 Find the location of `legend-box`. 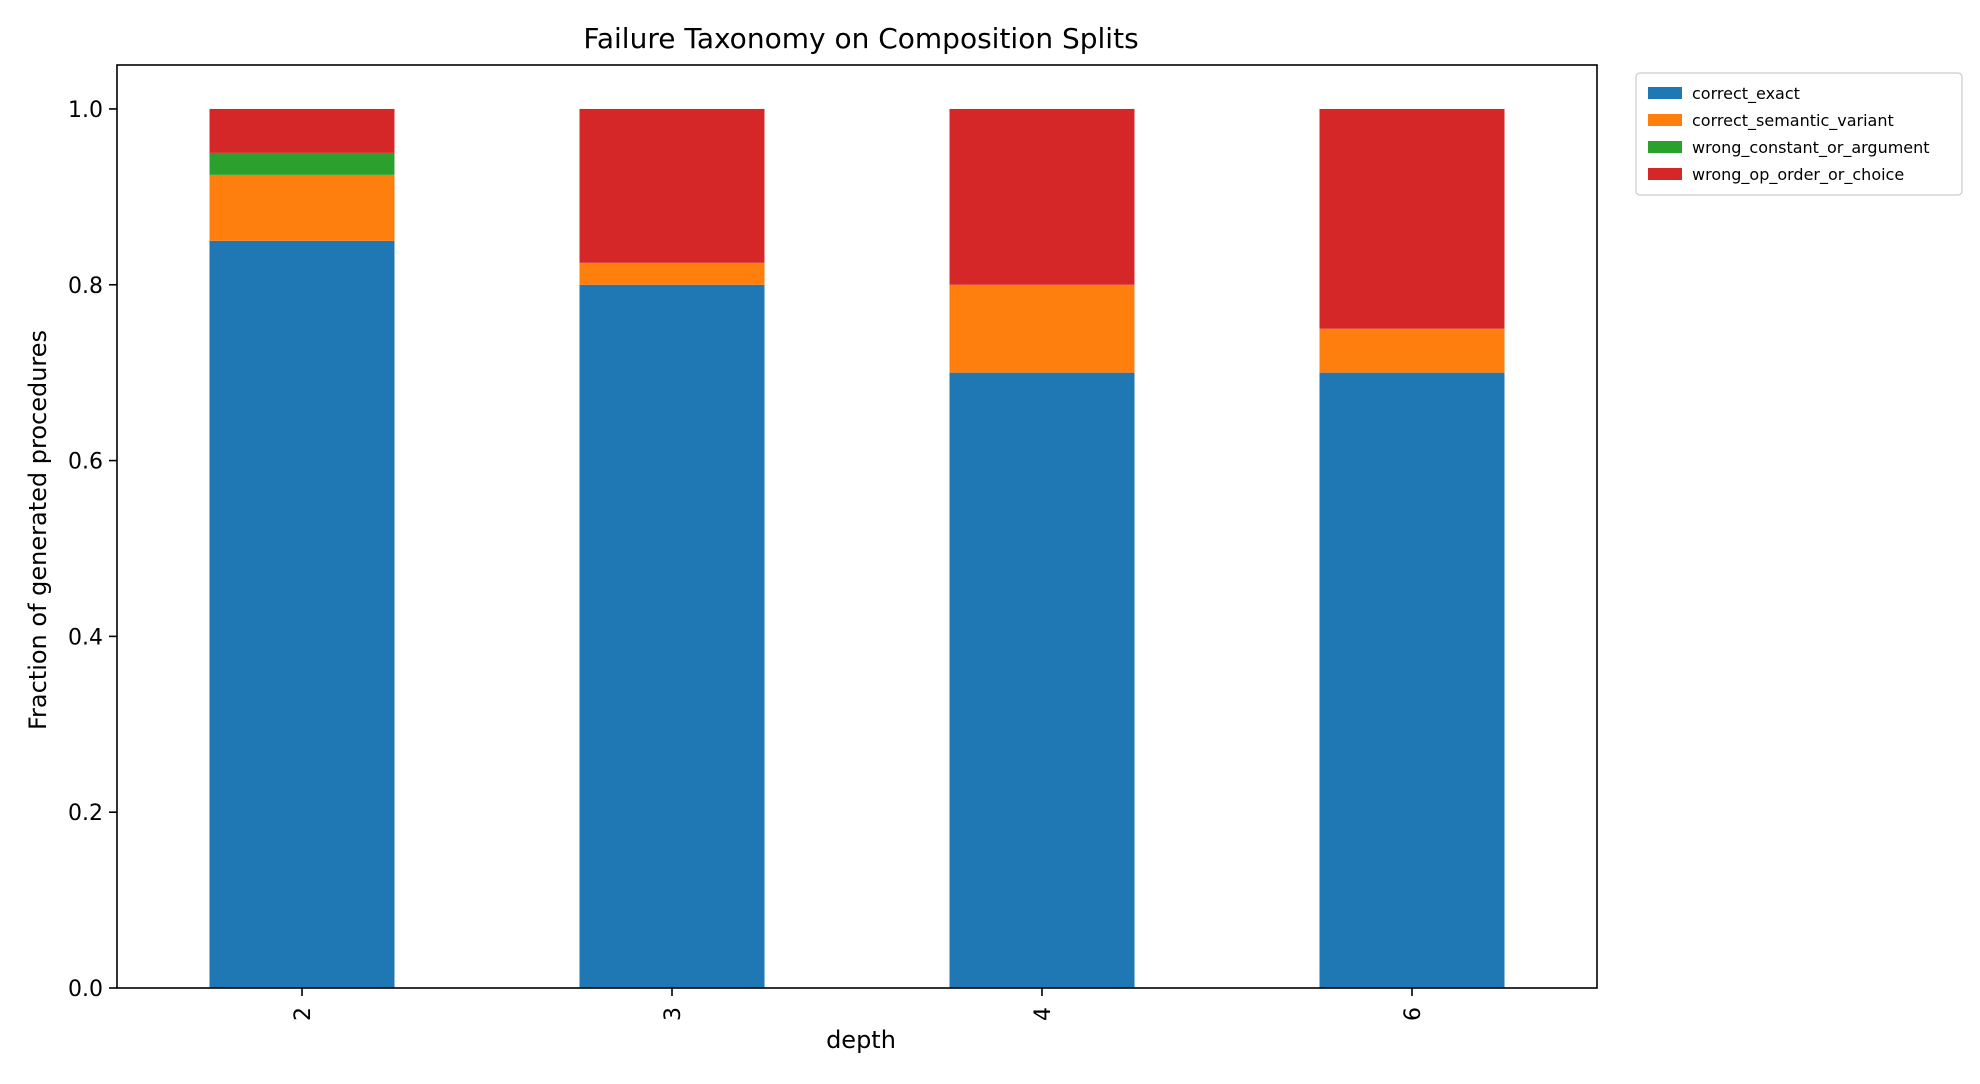

legend-box is located at coordinates (1799, 134).